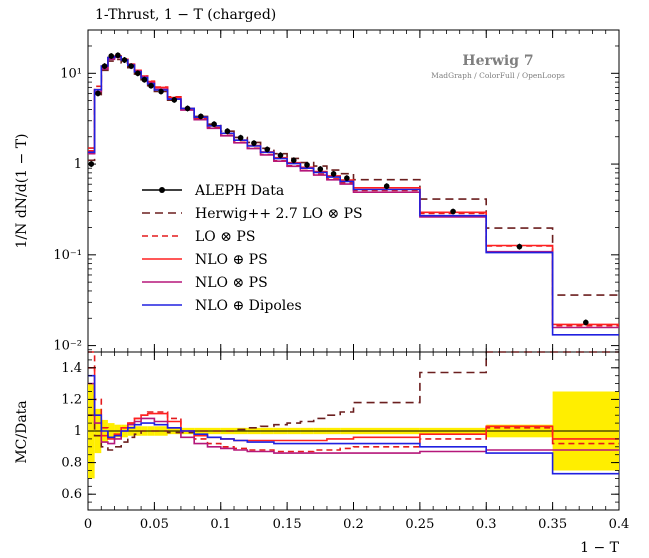  What do you see at coordinates (71, 399) in the screenshot?
I see `ratio-tick-label: 1.2` at bounding box center [71, 399].